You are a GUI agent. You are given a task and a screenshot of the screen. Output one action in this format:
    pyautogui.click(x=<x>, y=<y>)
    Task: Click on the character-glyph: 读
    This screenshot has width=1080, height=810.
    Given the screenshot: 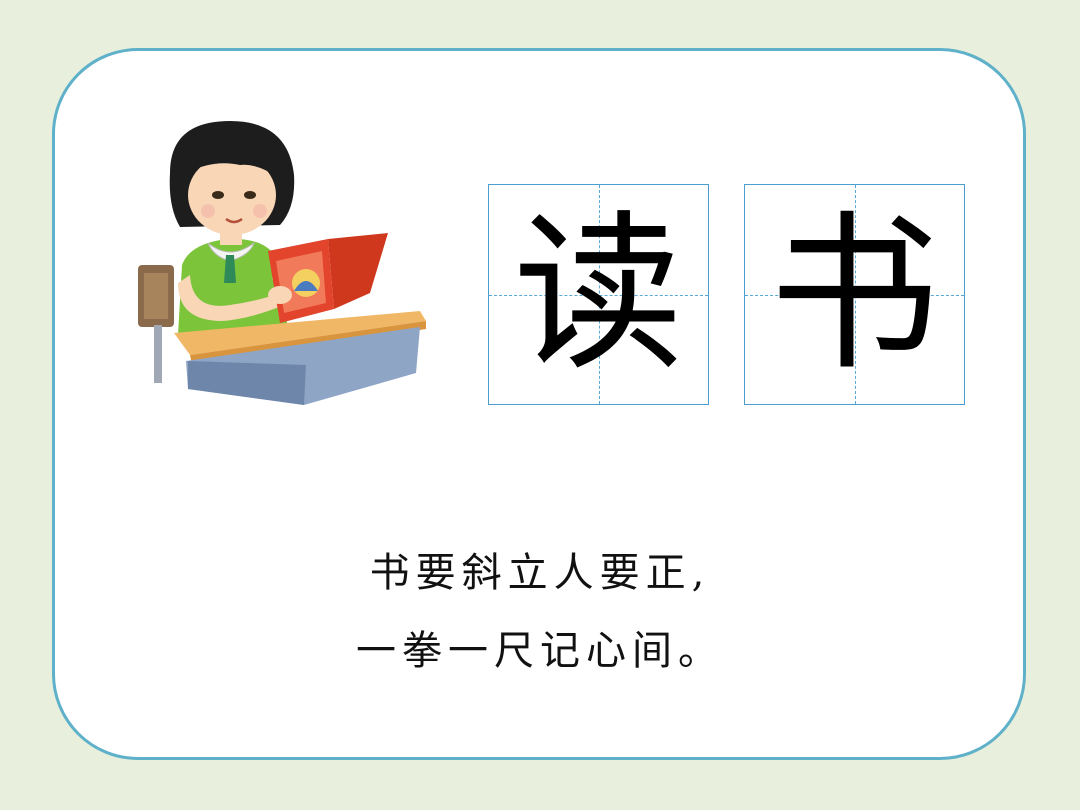 What is the action you would take?
    pyautogui.click(x=598, y=294)
    